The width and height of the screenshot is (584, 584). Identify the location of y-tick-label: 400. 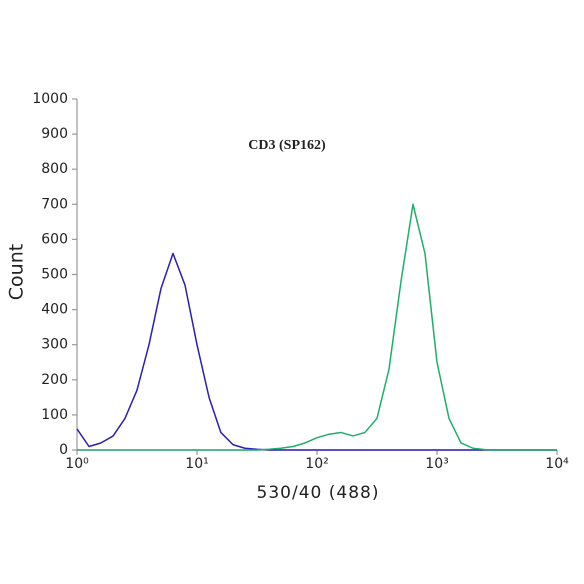
(54, 310).